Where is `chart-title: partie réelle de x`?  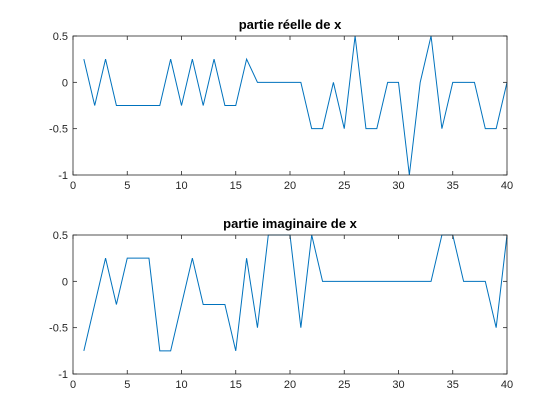 chart-title: partie réelle de x is located at coordinates (290, 24).